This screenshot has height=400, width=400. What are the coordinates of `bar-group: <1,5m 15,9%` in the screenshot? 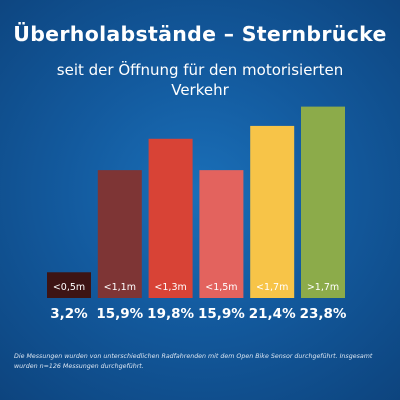 It's located at (221, 246).